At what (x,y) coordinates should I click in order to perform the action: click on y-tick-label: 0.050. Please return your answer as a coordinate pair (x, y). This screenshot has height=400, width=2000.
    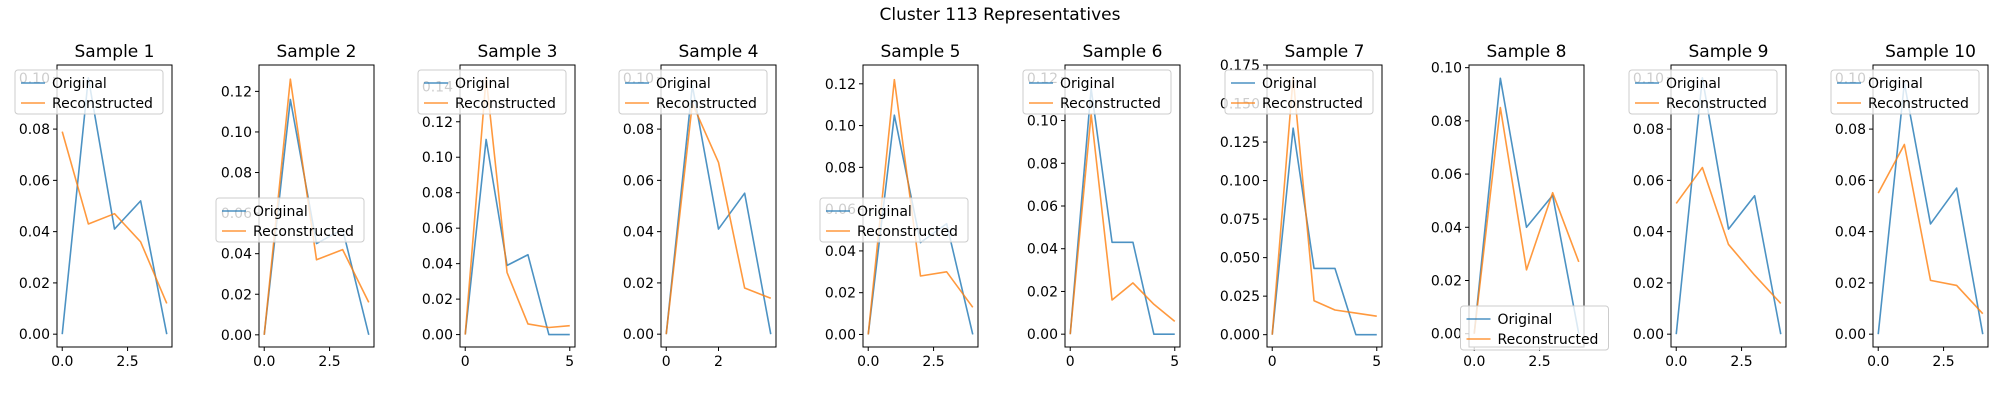
    Looking at the image, I should click on (1240, 259).